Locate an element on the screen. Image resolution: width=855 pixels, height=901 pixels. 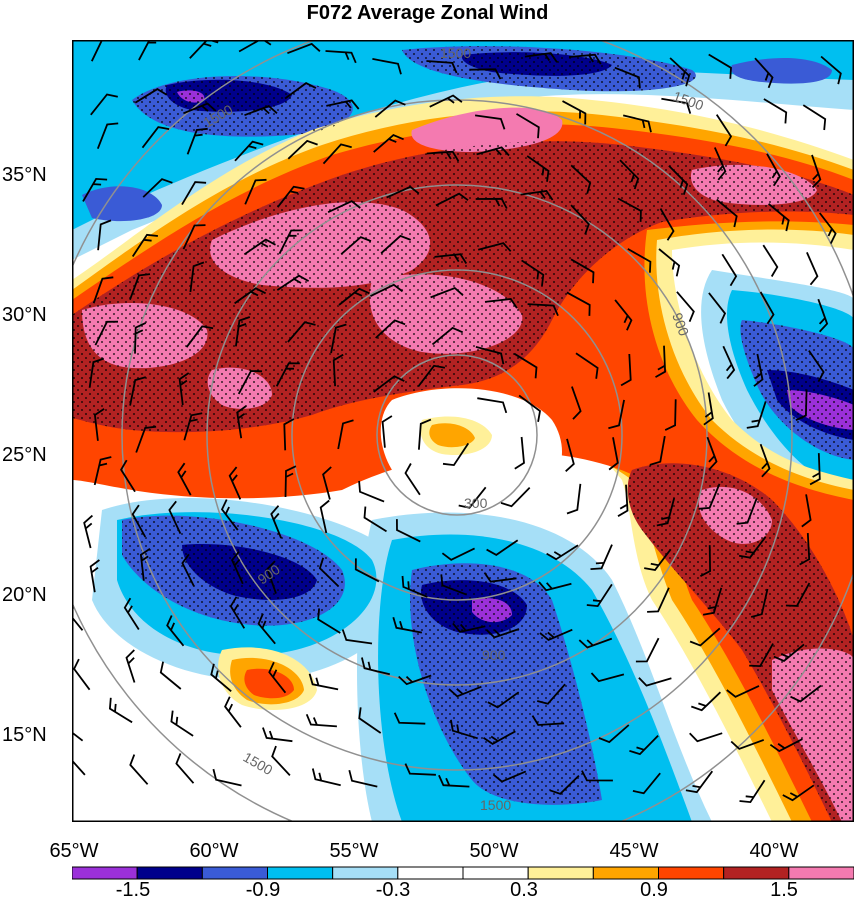
lon-label-65w: 65°W is located at coordinates (74, 851).